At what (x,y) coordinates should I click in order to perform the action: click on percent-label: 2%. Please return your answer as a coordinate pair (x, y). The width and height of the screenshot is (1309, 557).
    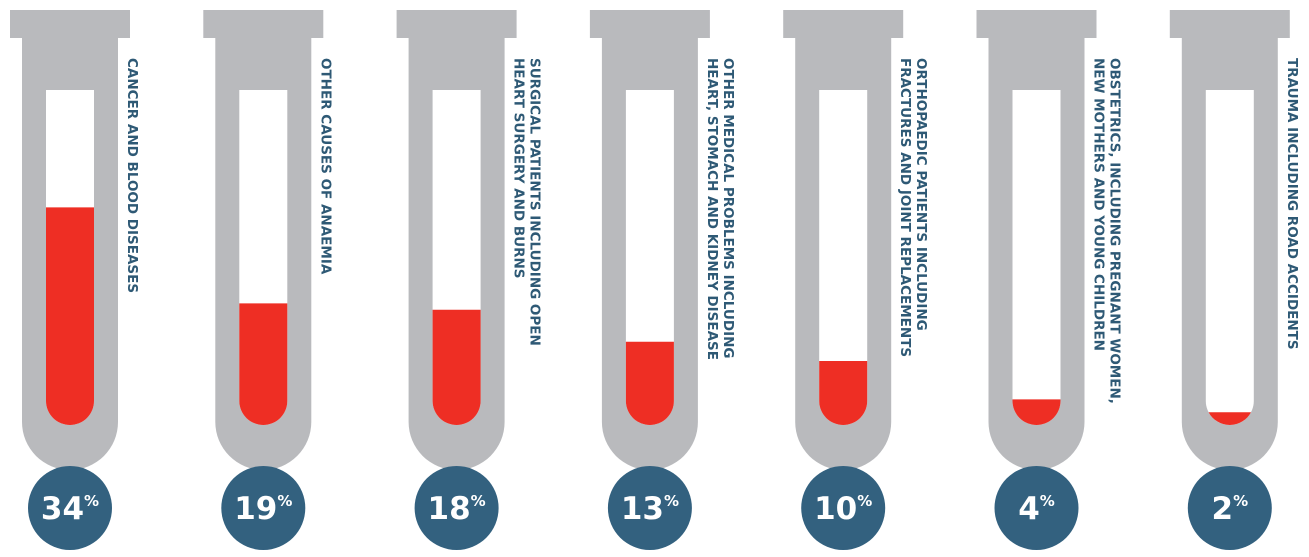
    Looking at the image, I should click on (1229, 509).